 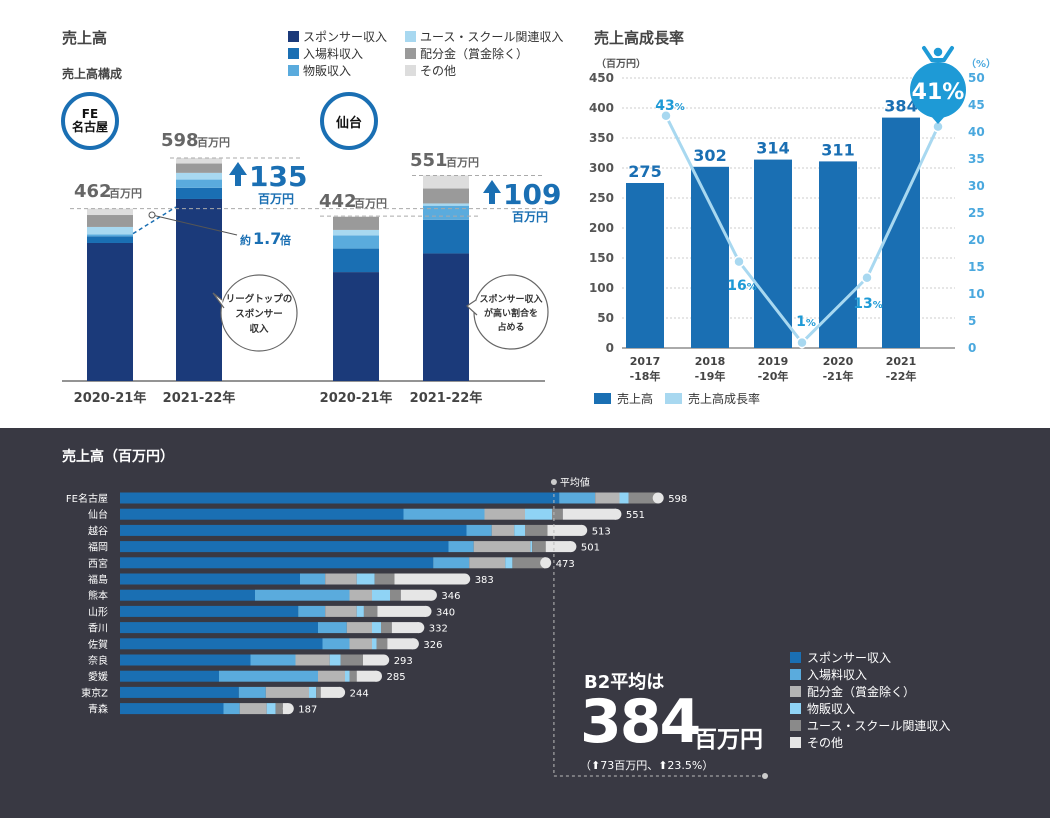 I want to click on team-badge-nagoya: FE 名古屋, so click(x=90, y=121).